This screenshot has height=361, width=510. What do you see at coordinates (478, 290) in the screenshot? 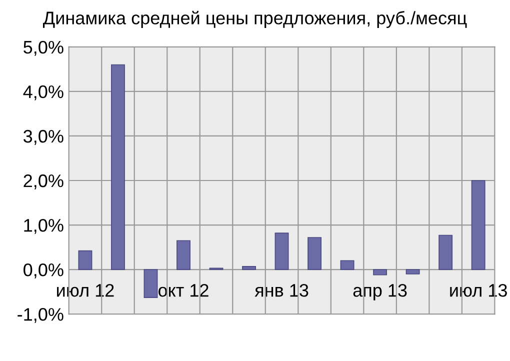
I see `x-tick-label: июл 13` at bounding box center [478, 290].